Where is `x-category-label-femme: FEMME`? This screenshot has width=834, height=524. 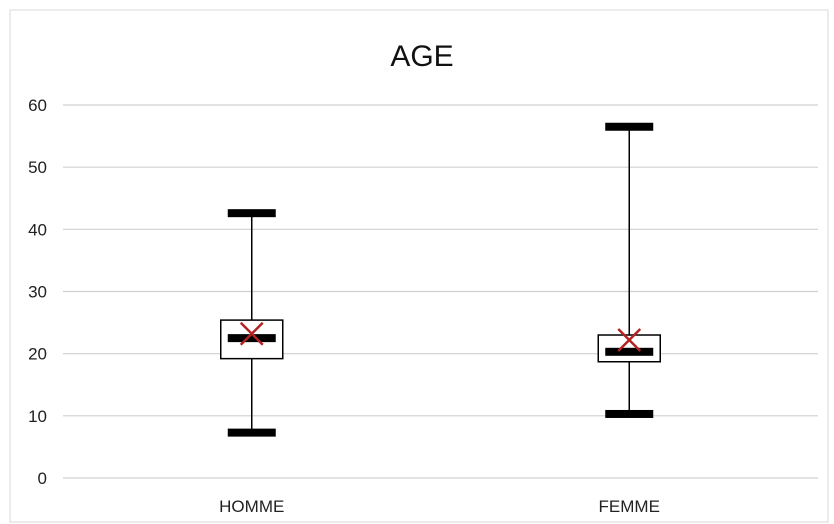 x-category-label-femme: FEMME is located at coordinates (629, 506).